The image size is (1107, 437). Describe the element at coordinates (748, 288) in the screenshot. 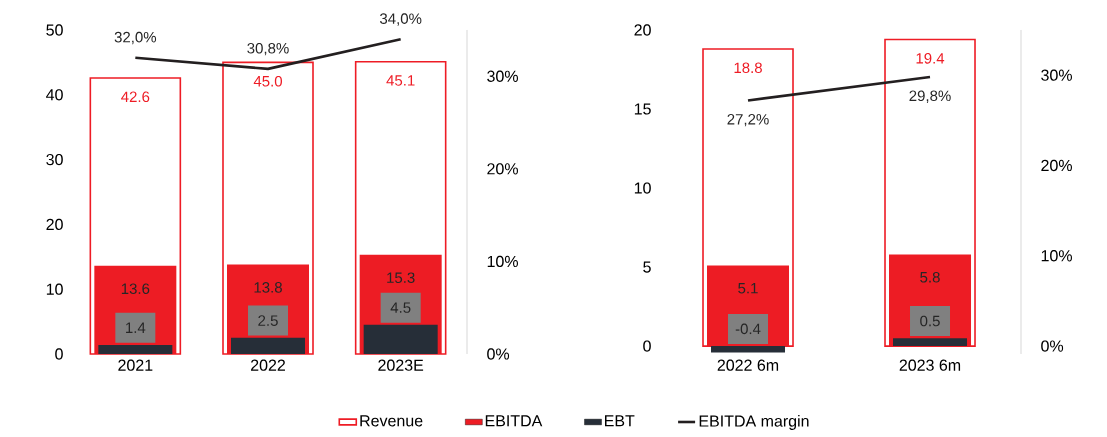

I see `data-label: 5.1` at that location.